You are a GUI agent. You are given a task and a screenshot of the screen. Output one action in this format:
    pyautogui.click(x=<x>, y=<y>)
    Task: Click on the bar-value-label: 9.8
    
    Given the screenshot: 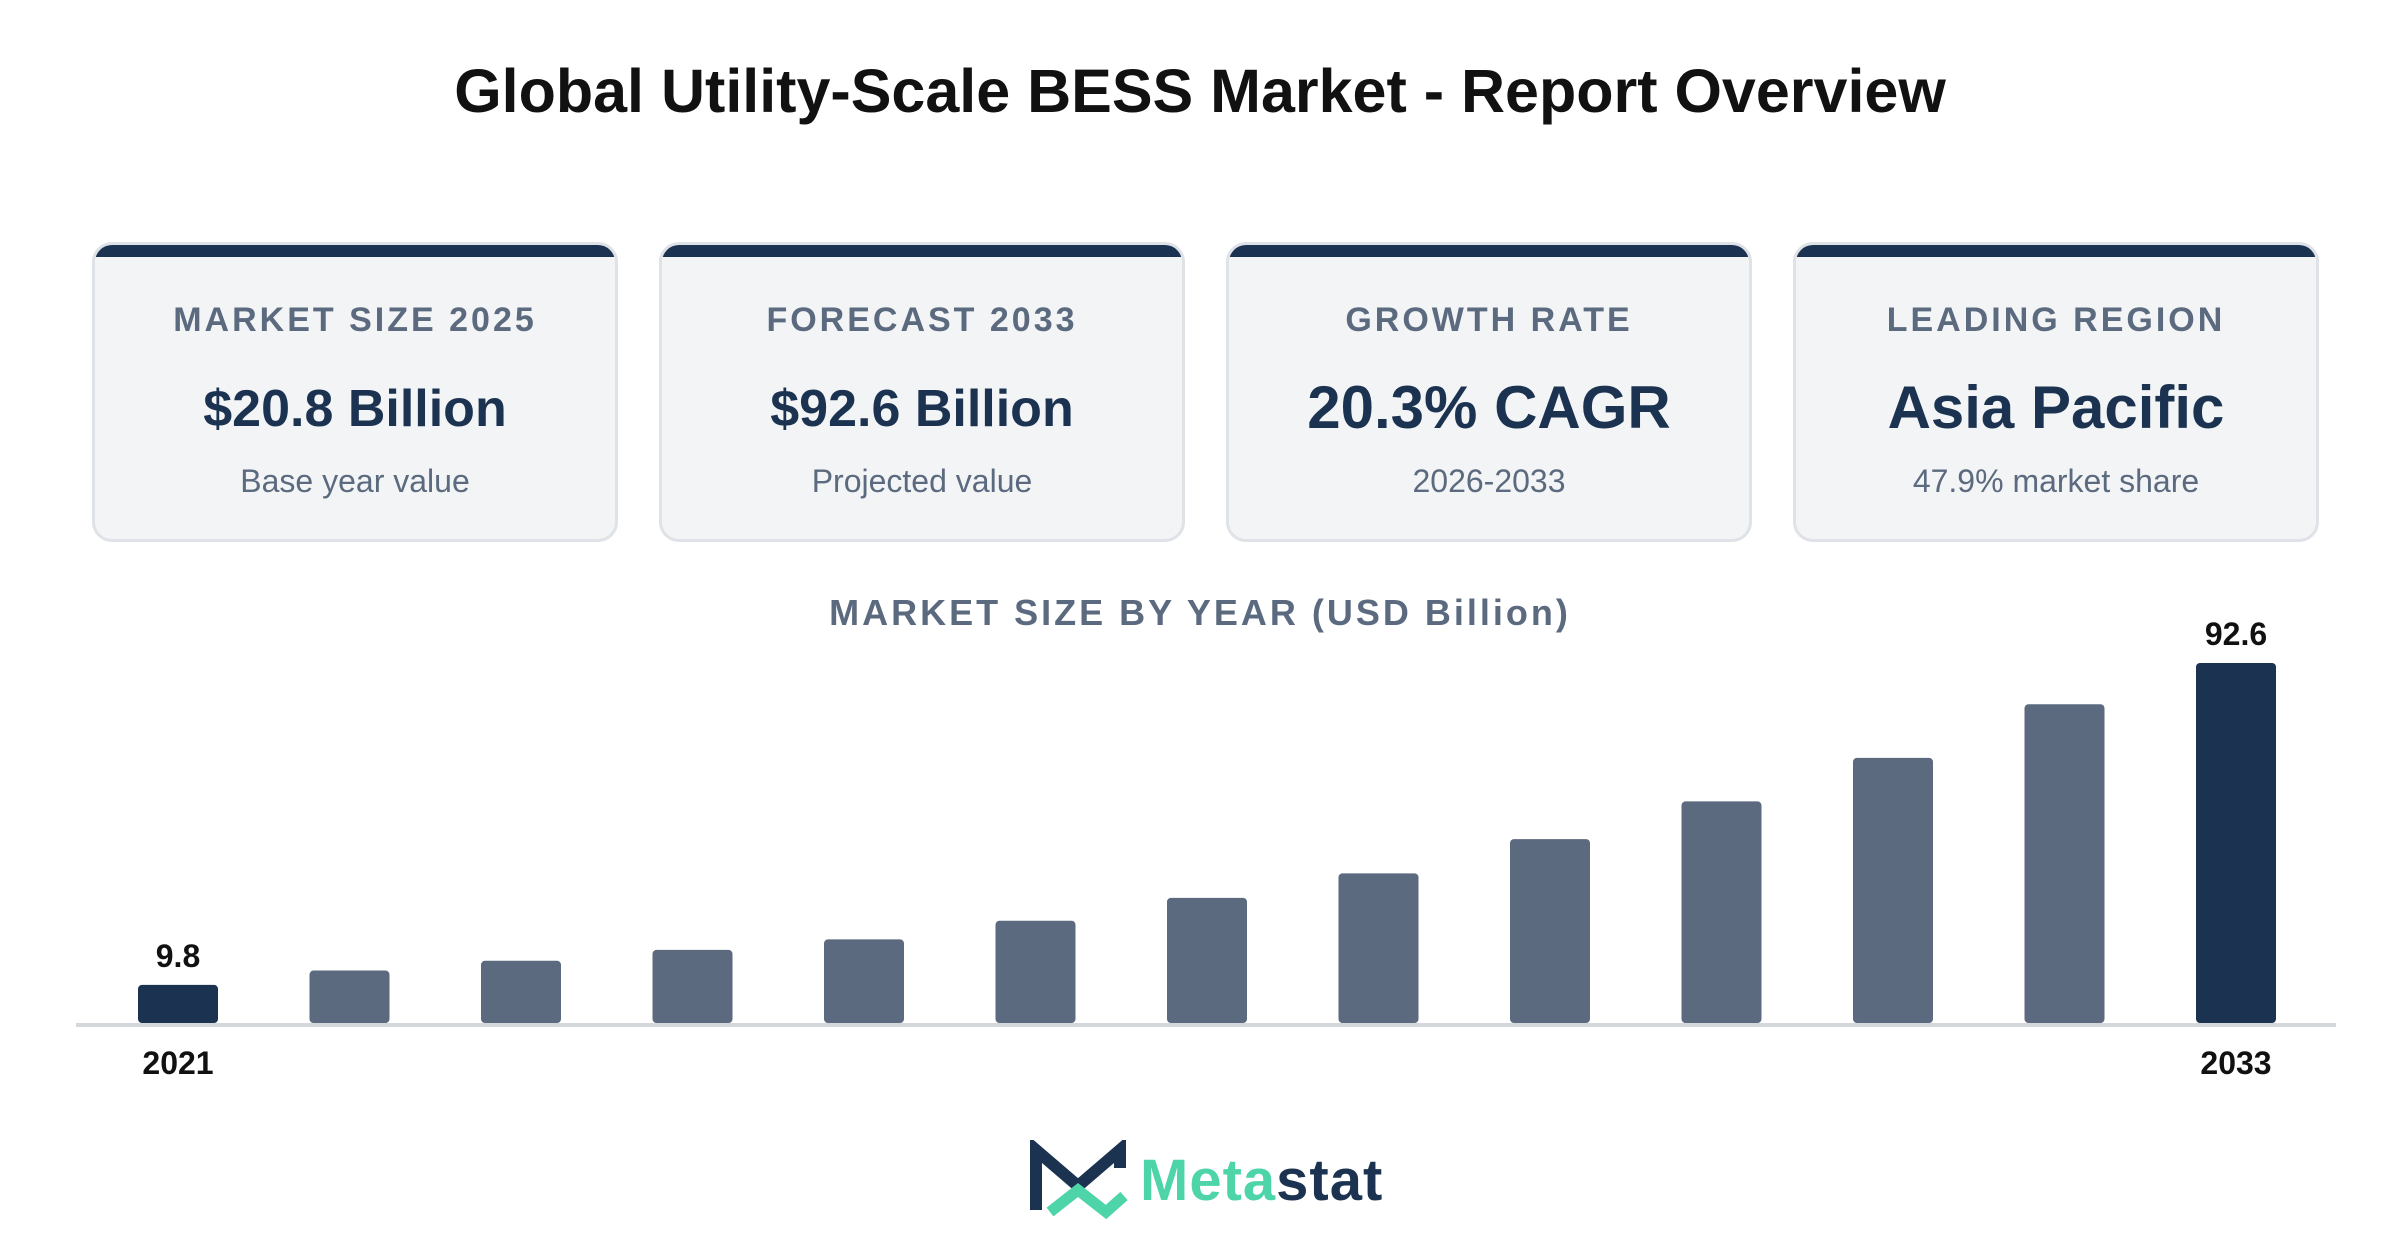 What is the action you would take?
    pyautogui.click(x=178, y=956)
    